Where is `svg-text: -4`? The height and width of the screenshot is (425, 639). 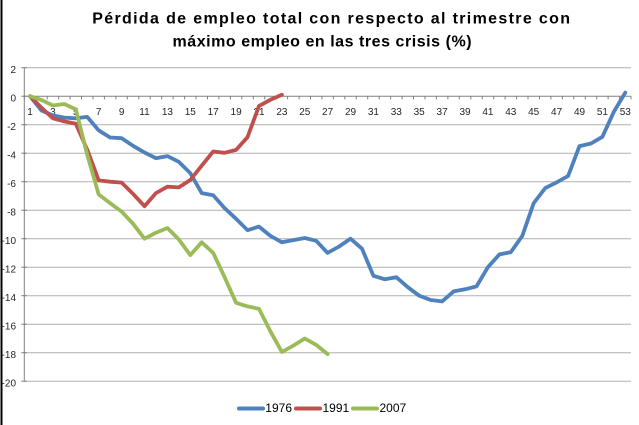
svg-text: -4 is located at coordinates (11, 156).